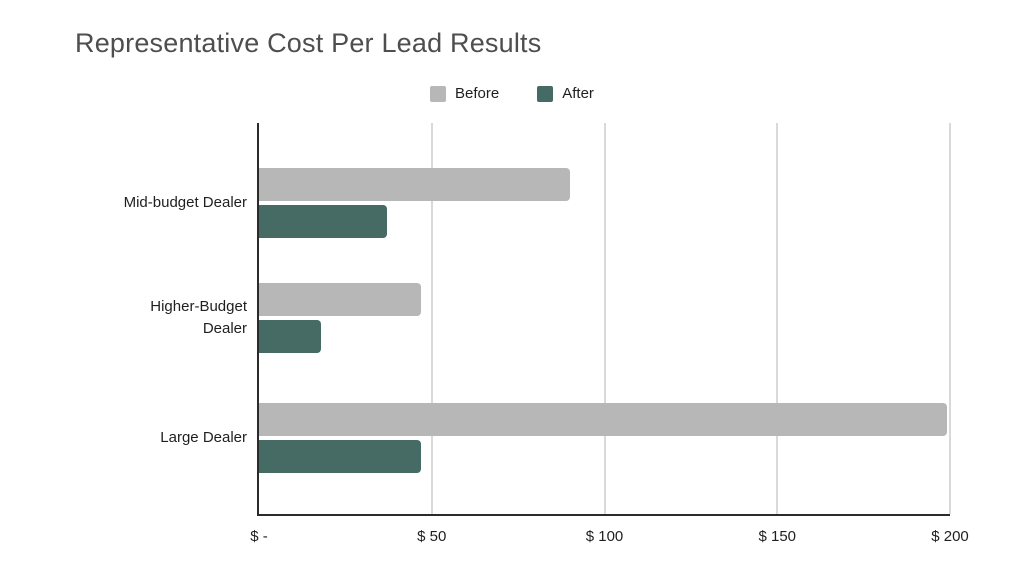  I want to click on legend-swatch-after-icon, so click(545, 93).